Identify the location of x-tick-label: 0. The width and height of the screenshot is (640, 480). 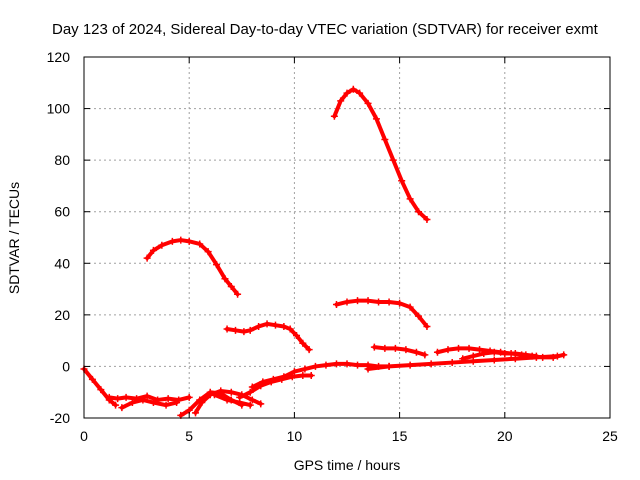
(84, 436).